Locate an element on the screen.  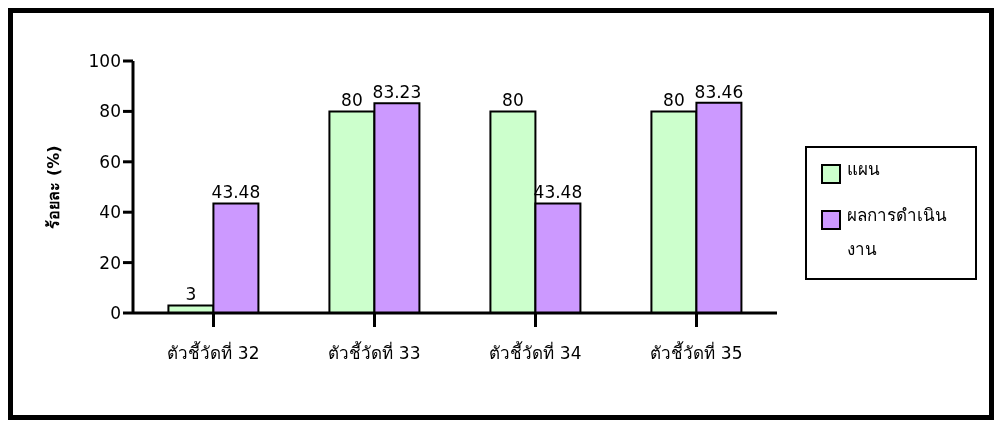
y-tick-label: 40 is located at coordinates (110, 212).